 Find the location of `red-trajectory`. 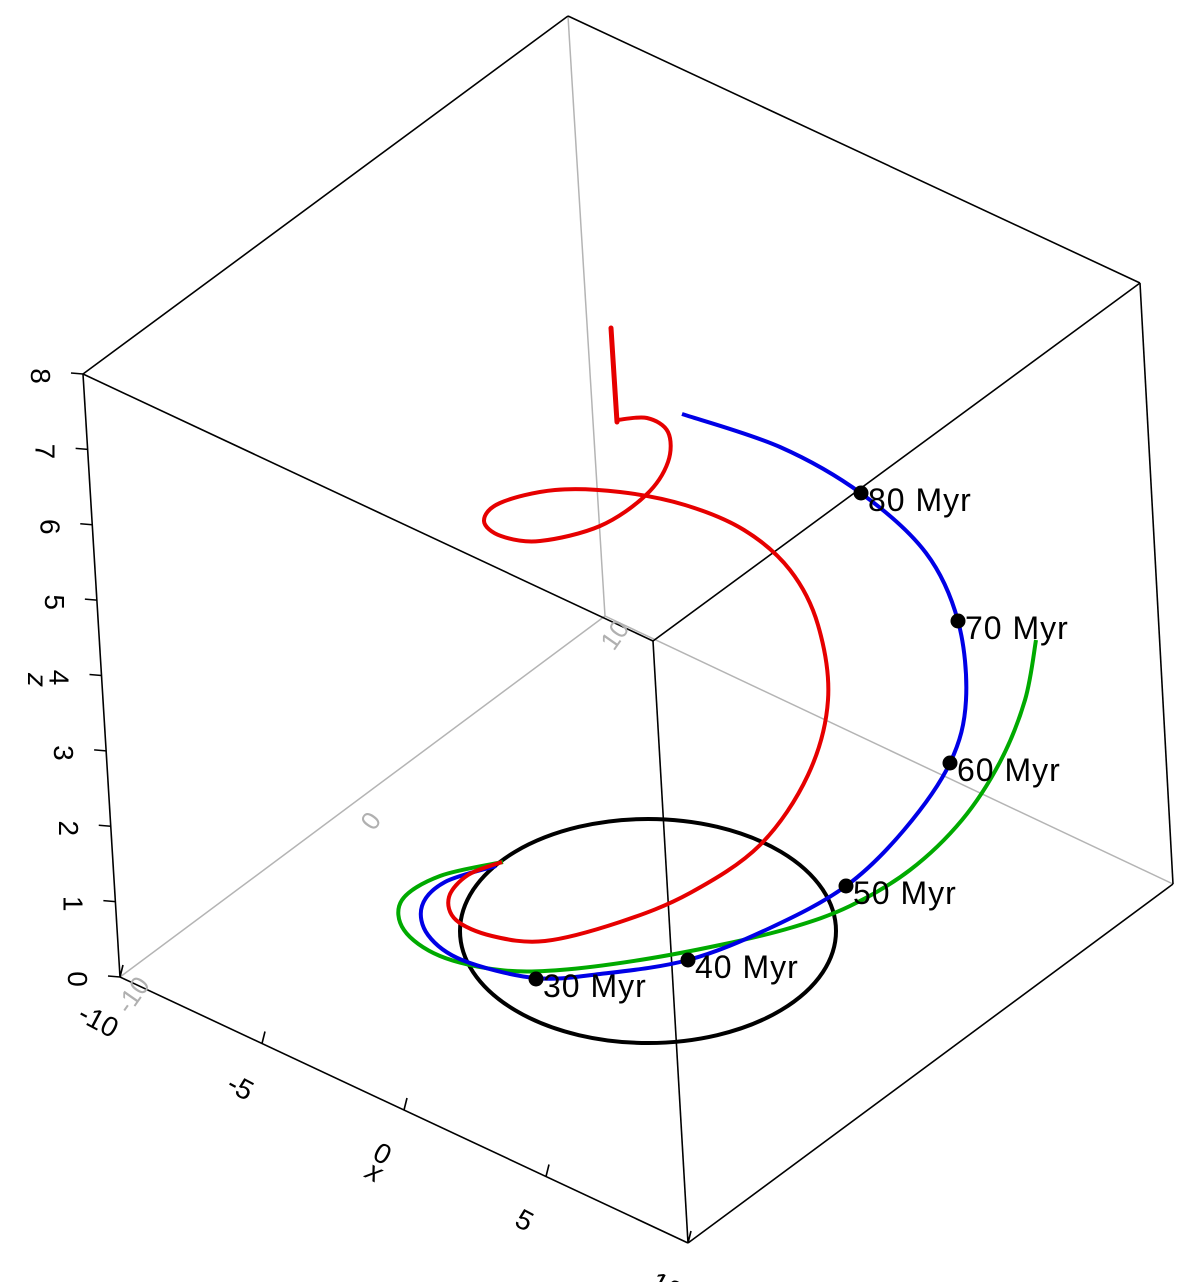

red-trajectory is located at coordinates (638, 679).